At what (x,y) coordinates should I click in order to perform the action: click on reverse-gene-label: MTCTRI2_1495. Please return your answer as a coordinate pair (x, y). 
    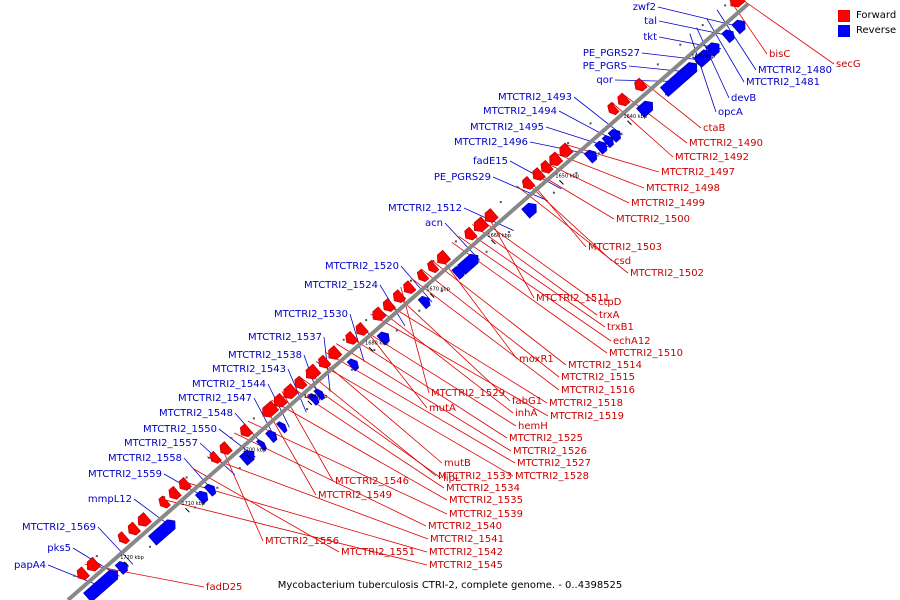
    Looking at the image, I should click on (507, 127).